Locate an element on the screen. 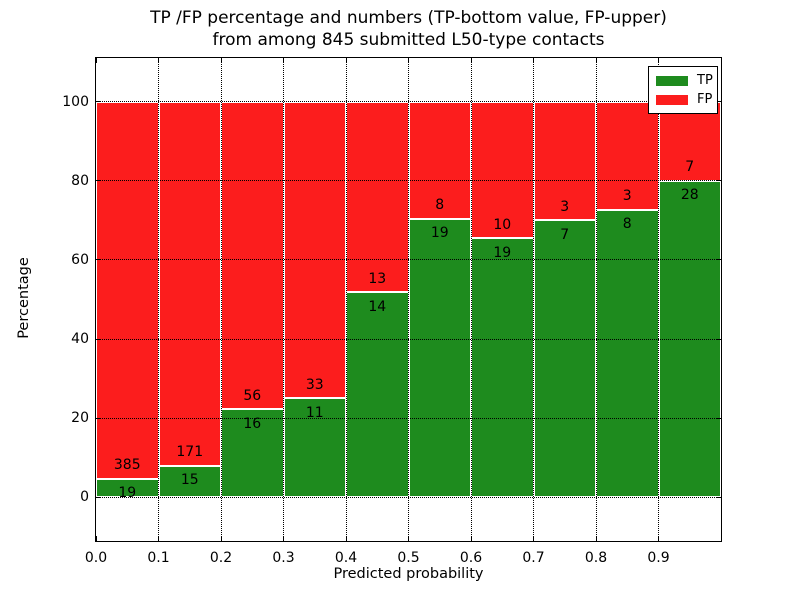 The height and width of the screenshot is (600, 800). x-tick-label: 0.3 is located at coordinates (283, 558).